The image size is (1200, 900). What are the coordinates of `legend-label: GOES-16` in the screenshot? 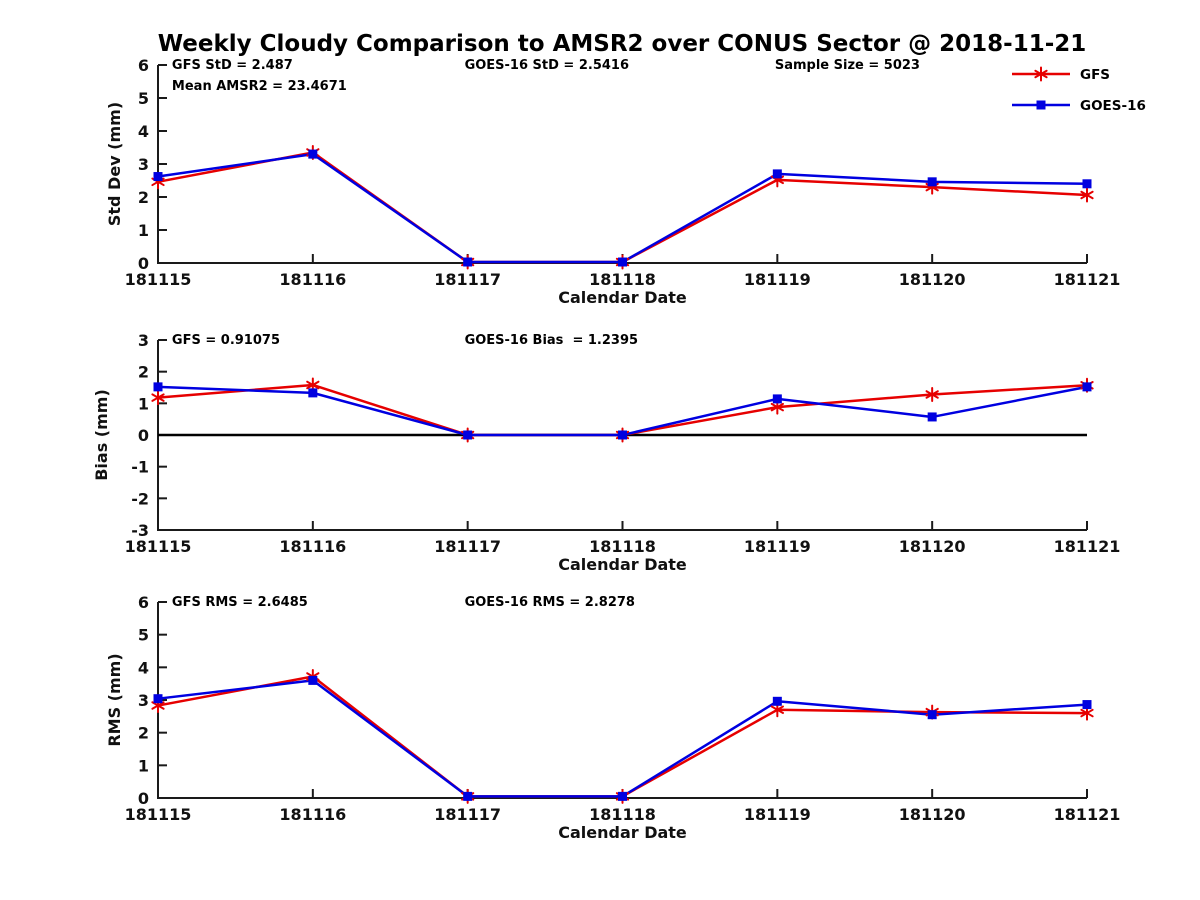 It's located at (1113, 106).